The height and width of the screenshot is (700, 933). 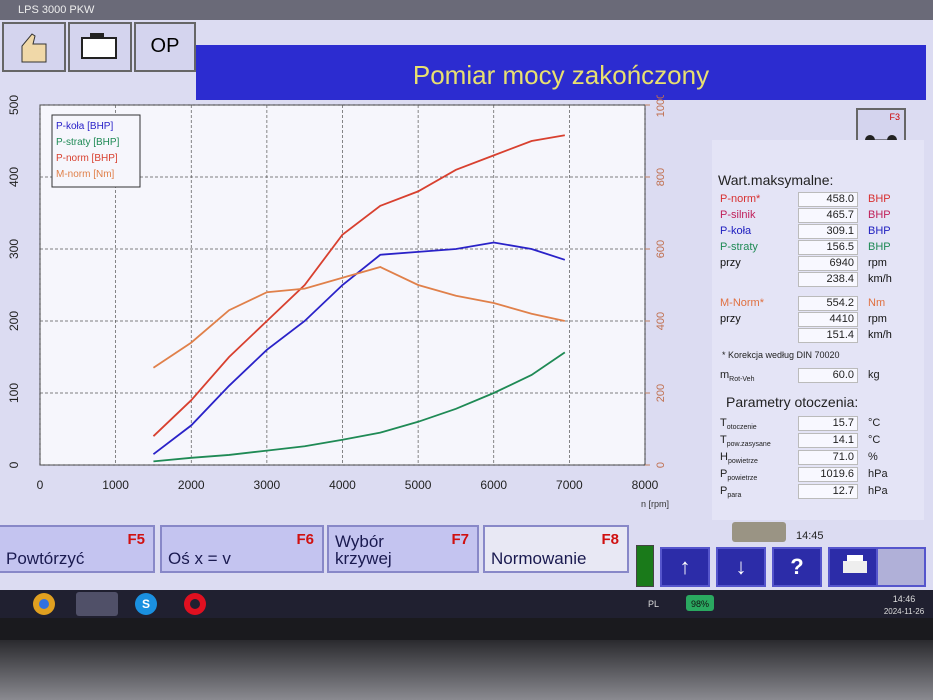 I want to click on battery, so click(x=700, y=603).